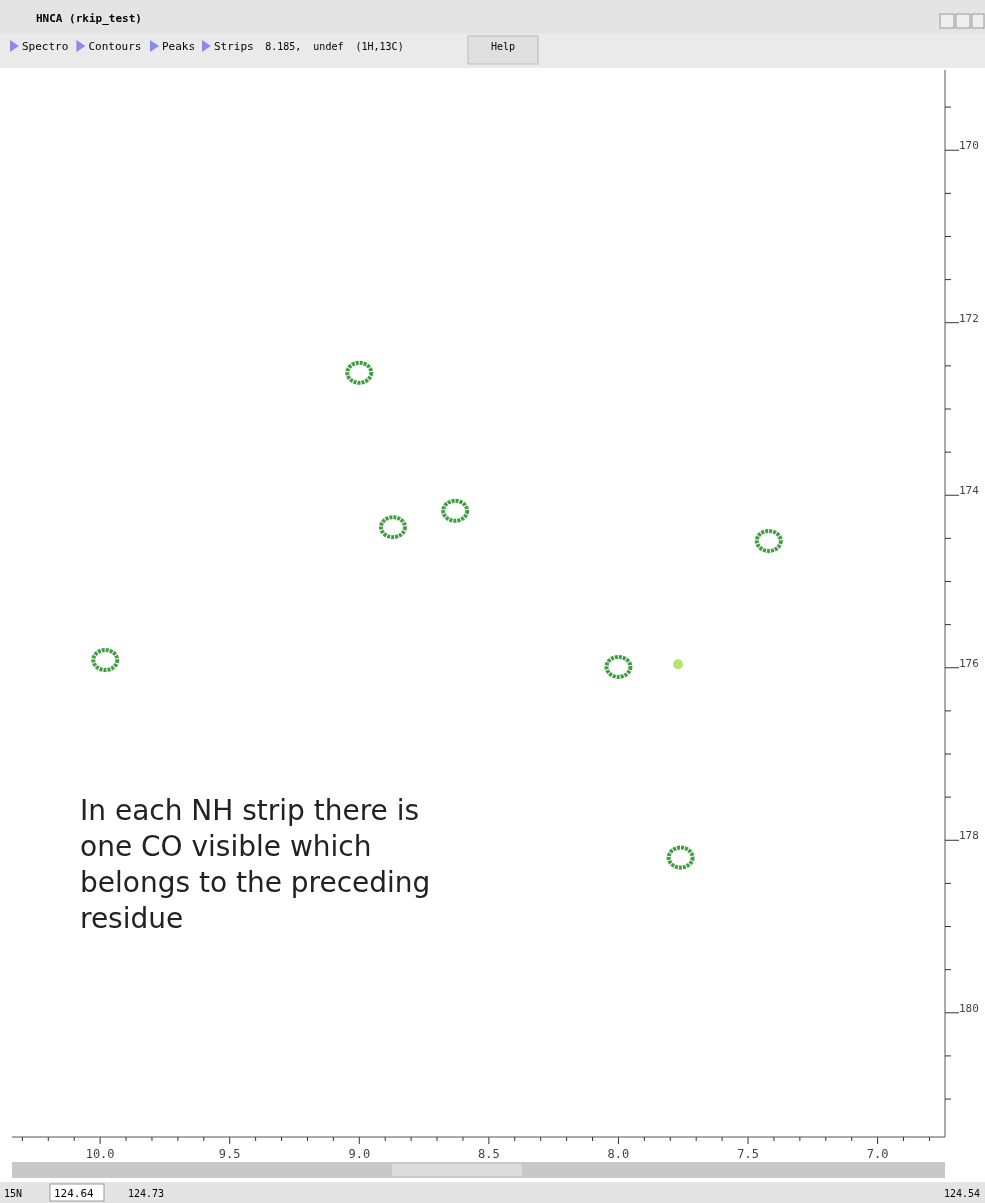 The image size is (985, 1203). What do you see at coordinates (489, 1154) in the screenshot?
I see `x-tick-label: 8.5` at bounding box center [489, 1154].